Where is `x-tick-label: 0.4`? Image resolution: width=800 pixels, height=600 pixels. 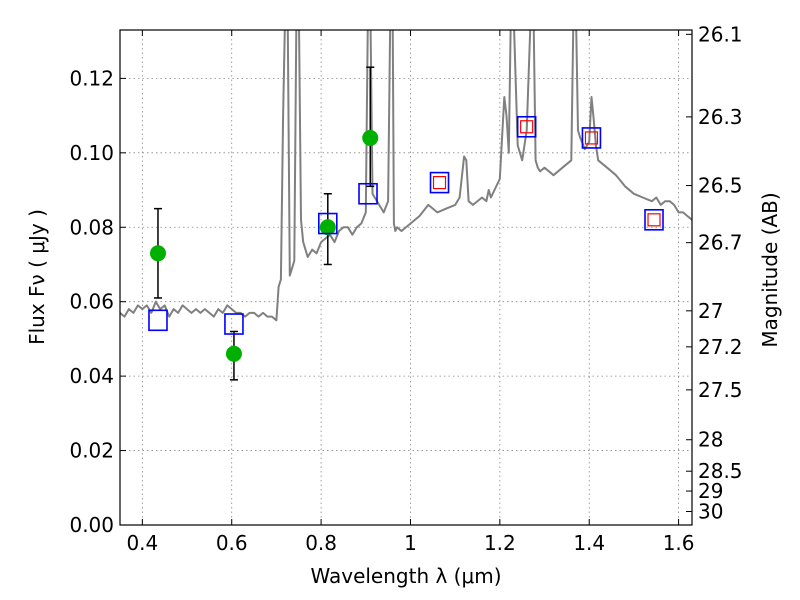
x-tick-label: 0.4 is located at coordinates (142, 543).